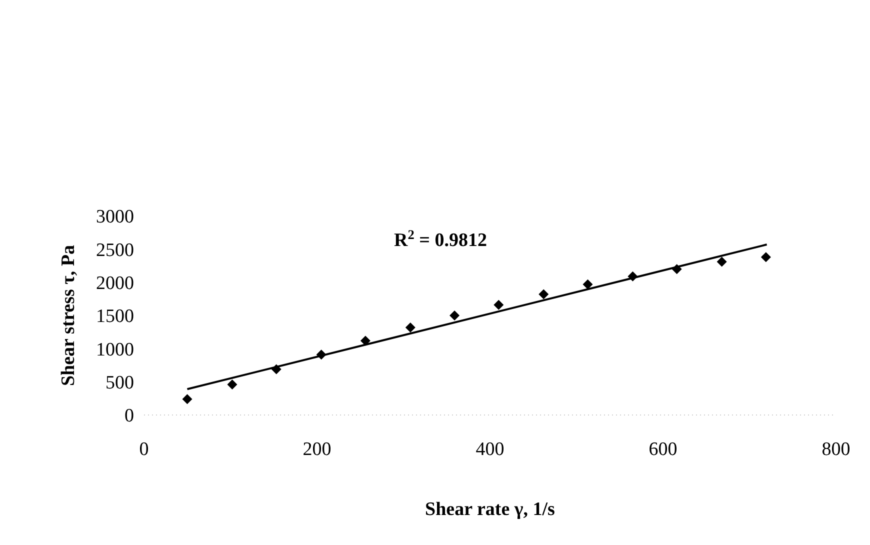 The height and width of the screenshot is (545, 870). Describe the element at coordinates (129, 416) in the screenshot. I see `y-tick-label: 0` at that location.